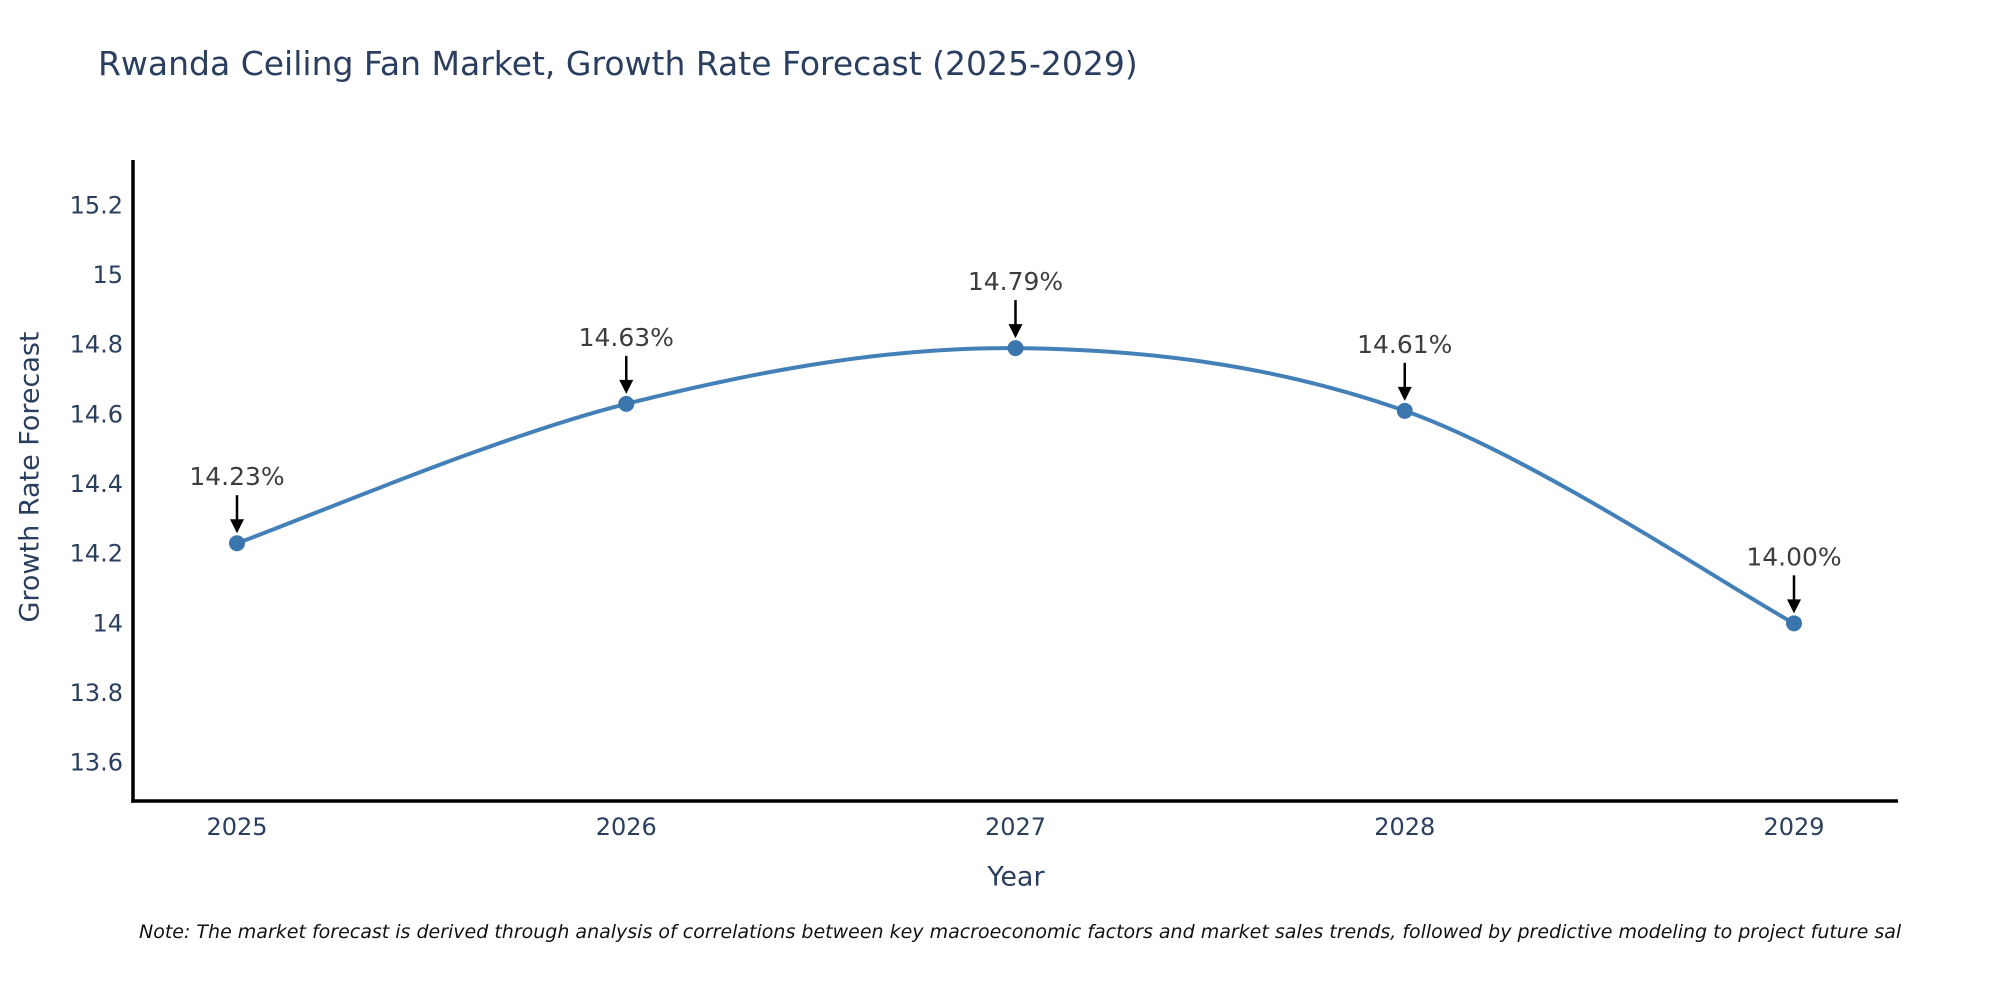 The height and width of the screenshot is (1000, 2000). Describe the element at coordinates (1015, 827) in the screenshot. I see `x-tick-label: 2027` at that location.